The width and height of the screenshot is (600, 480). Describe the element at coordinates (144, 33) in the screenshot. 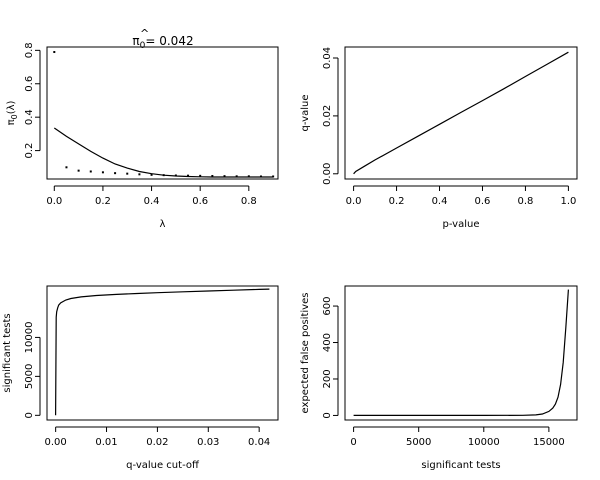

I see `title-hat-mark: ^` at that location.